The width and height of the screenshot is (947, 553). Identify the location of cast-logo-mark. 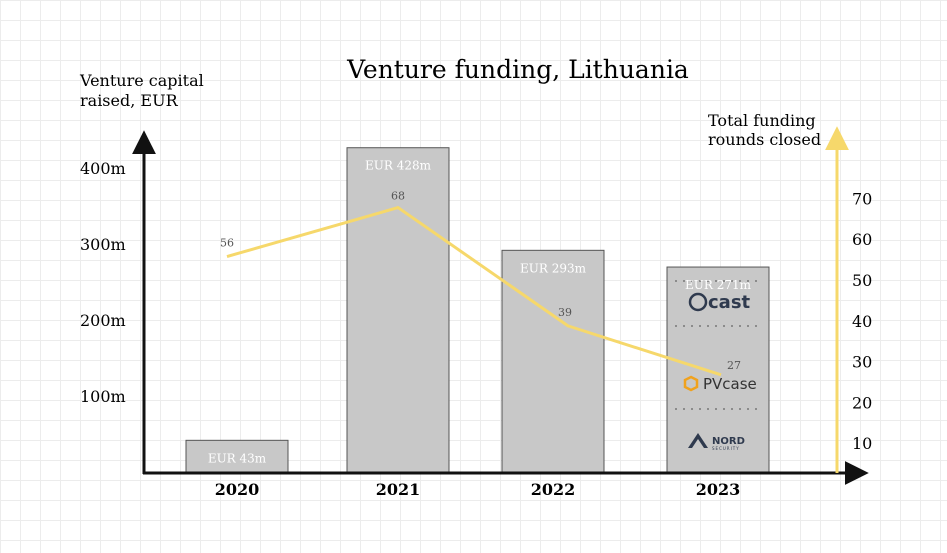
(698, 302).